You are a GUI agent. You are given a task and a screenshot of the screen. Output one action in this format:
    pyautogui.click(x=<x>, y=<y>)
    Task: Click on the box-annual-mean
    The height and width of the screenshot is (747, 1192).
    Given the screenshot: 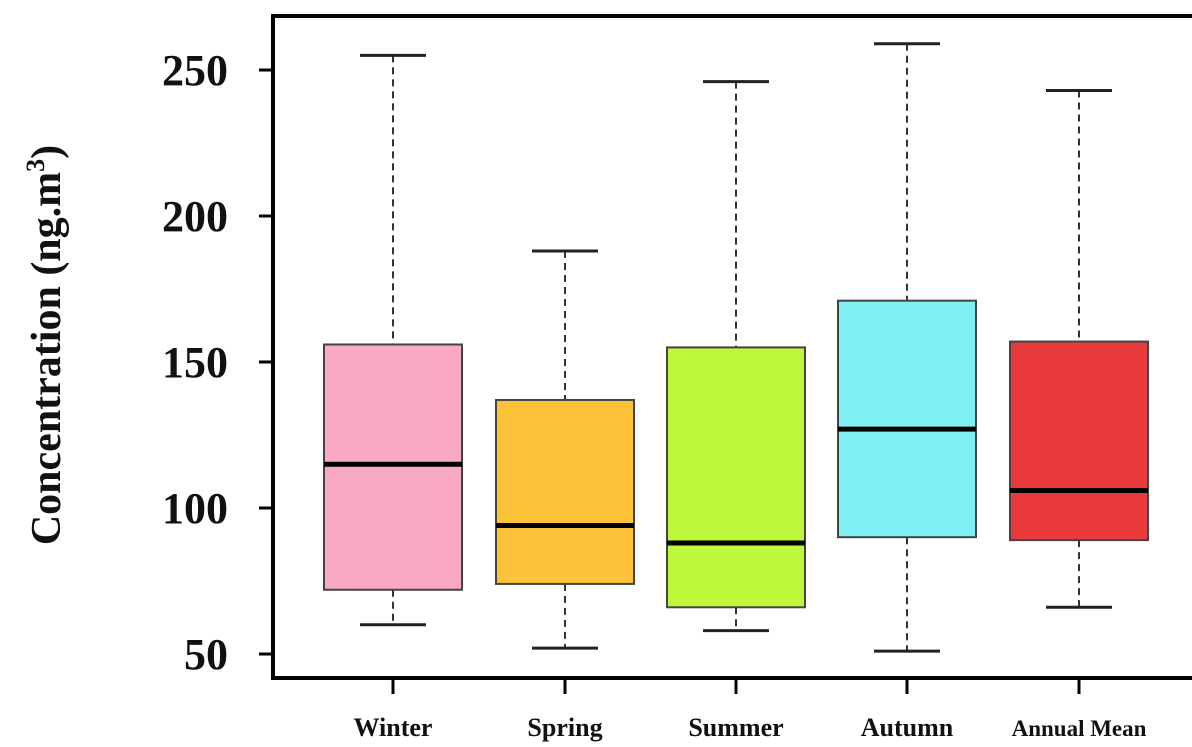 What is the action you would take?
    pyautogui.click(x=1079, y=348)
    